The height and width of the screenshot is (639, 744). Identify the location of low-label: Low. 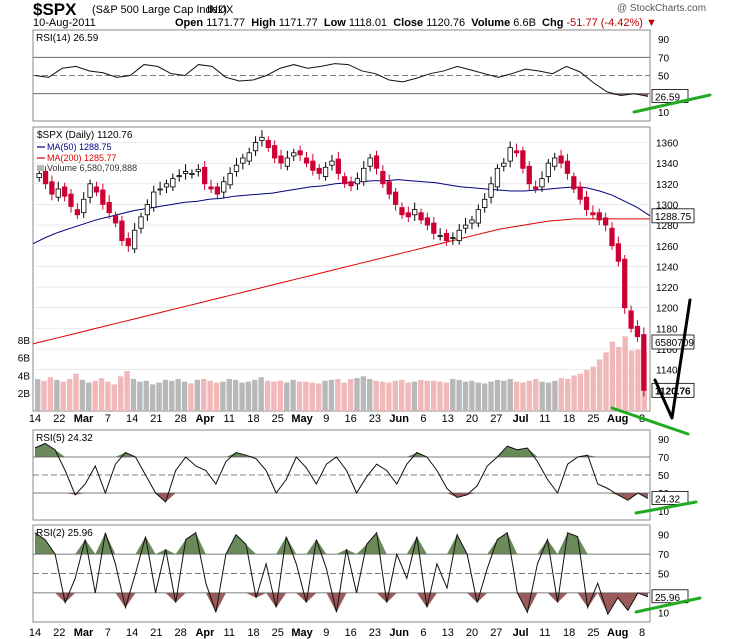
(334, 23).